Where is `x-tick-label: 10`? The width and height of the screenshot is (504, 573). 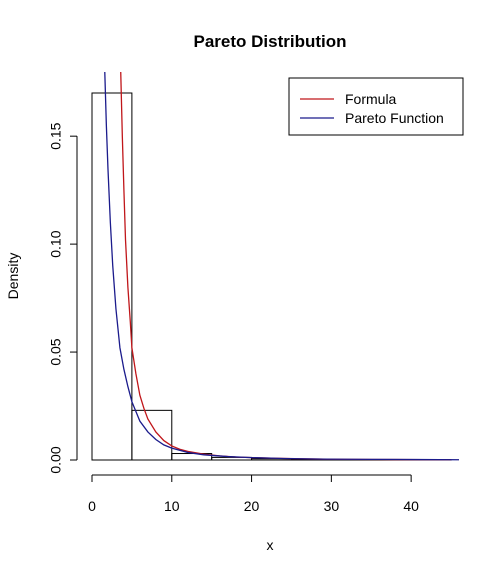 x-tick-label: 10 is located at coordinates (172, 506).